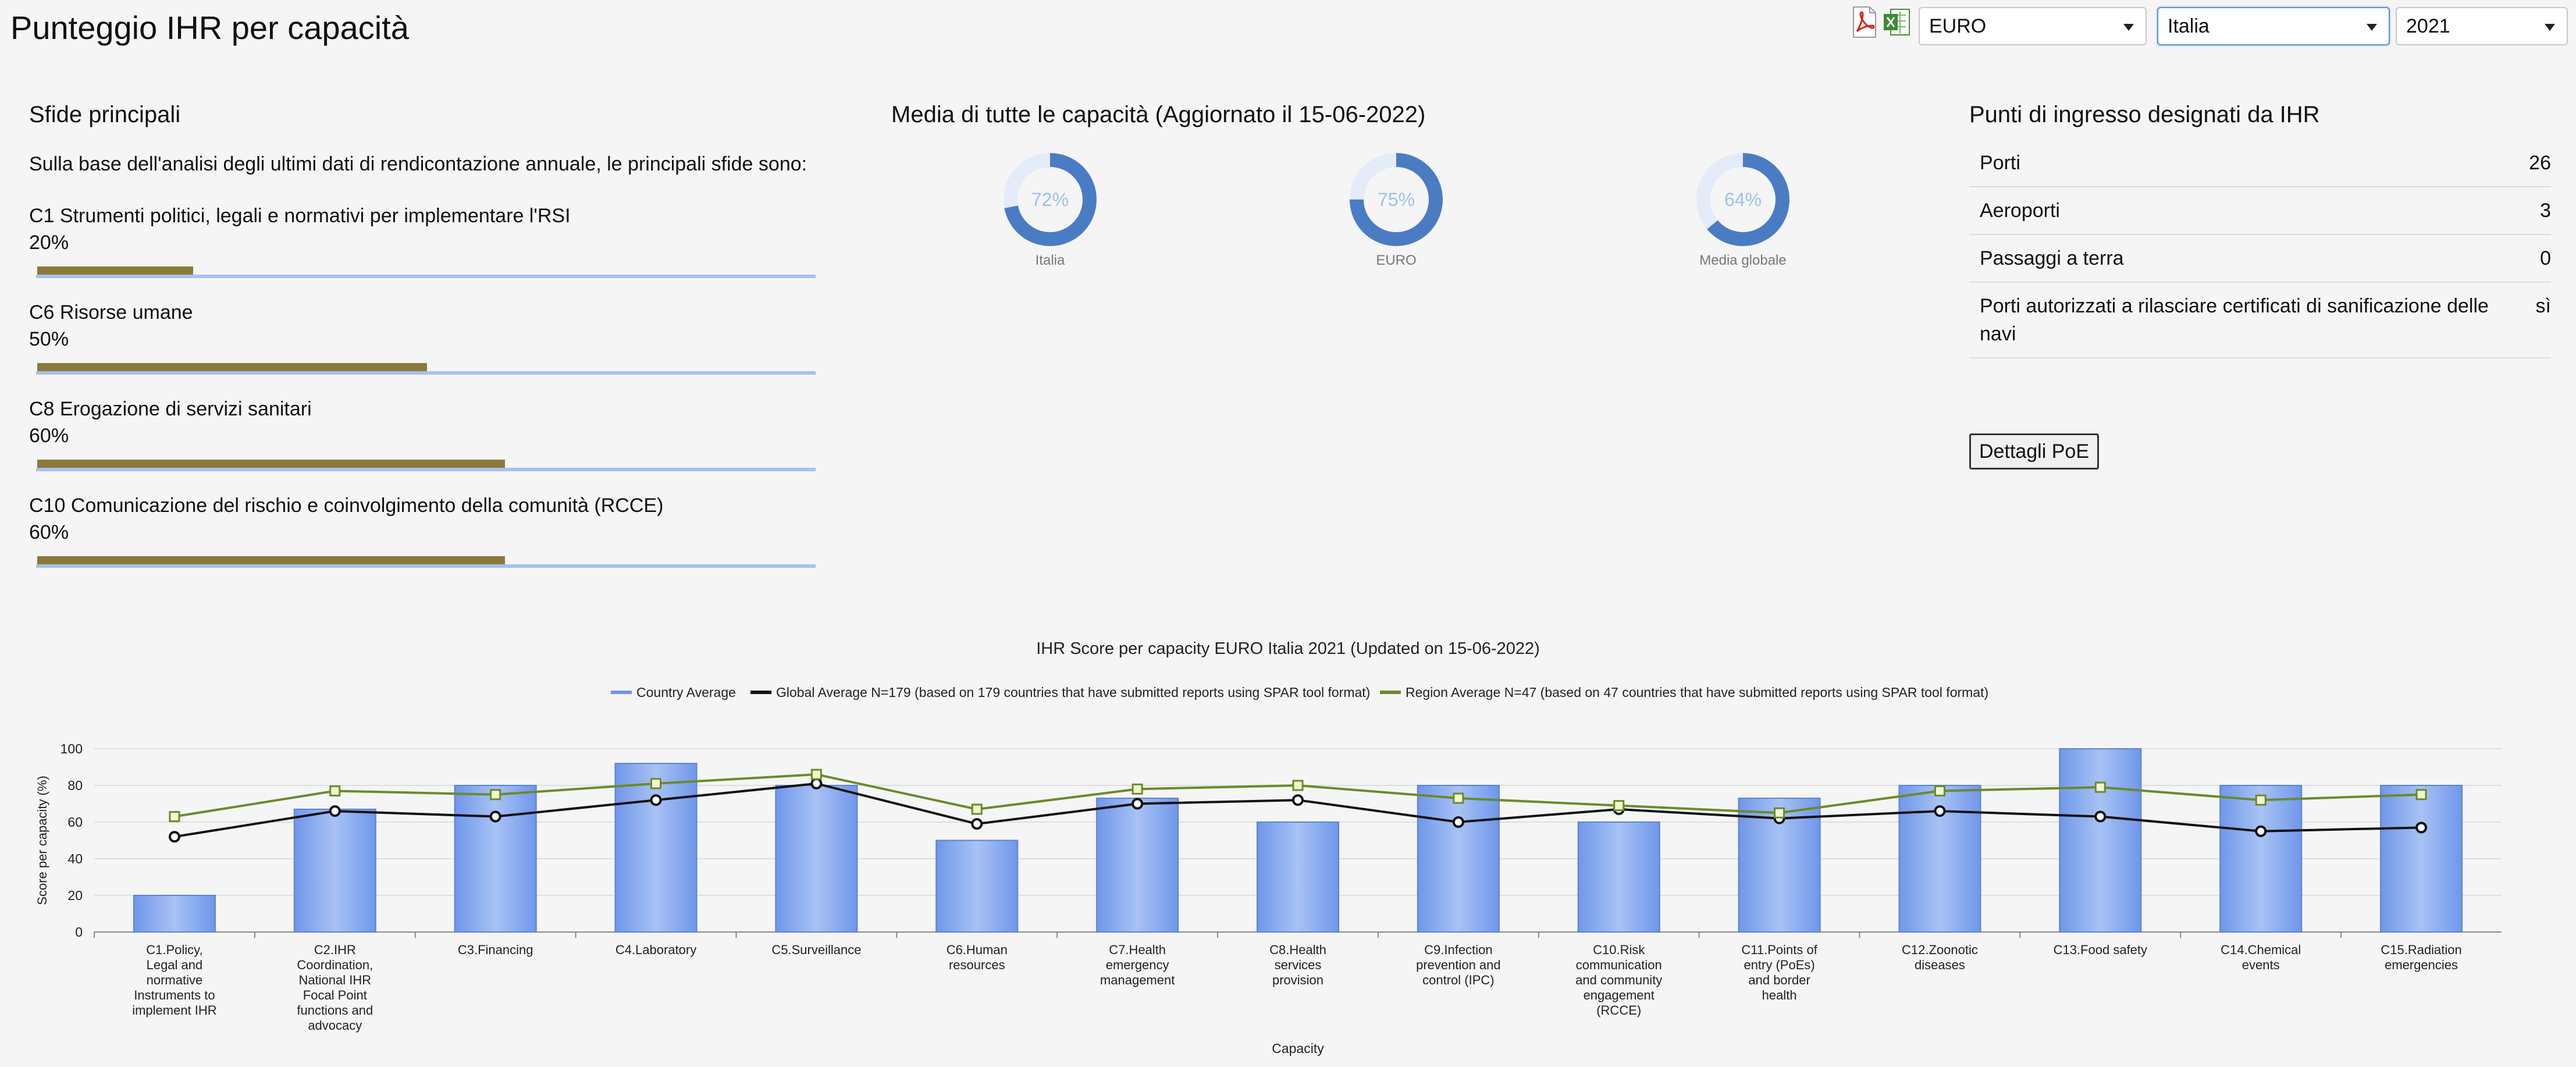 The image size is (2576, 1067). What do you see at coordinates (1298, 949) in the screenshot?
I see `x-tick-label: C8.Health` at bounding box center [1298, 949].